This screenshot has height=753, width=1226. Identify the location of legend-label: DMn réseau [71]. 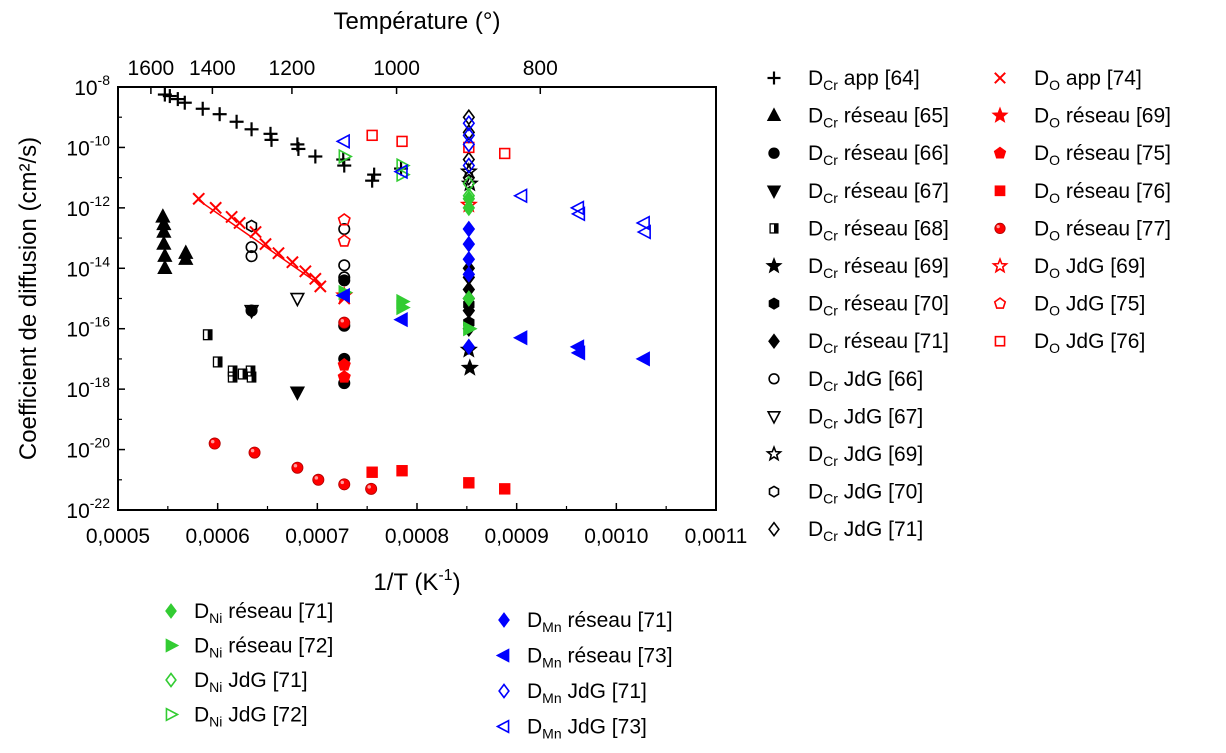
(600, 622).